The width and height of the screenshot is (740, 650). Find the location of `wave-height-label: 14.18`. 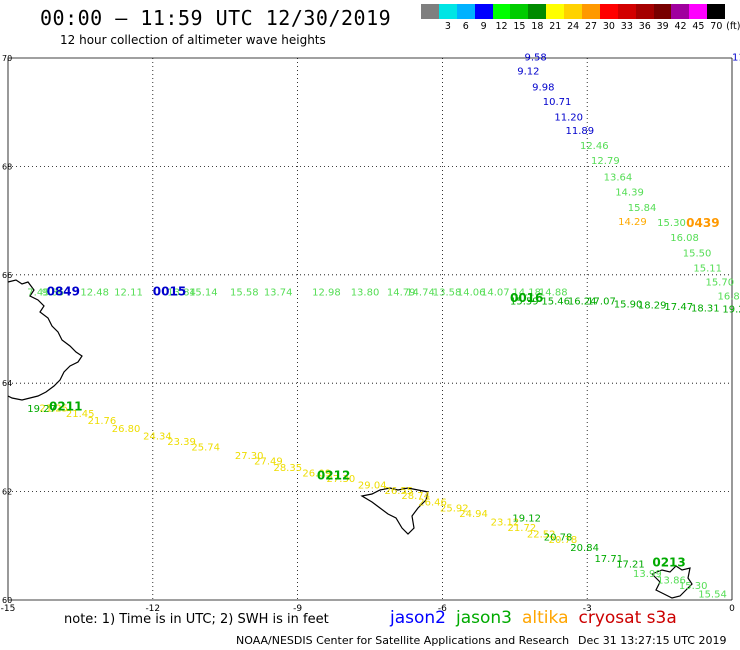

wave-height-label: 14.18 is located at coordinates (526, 292).